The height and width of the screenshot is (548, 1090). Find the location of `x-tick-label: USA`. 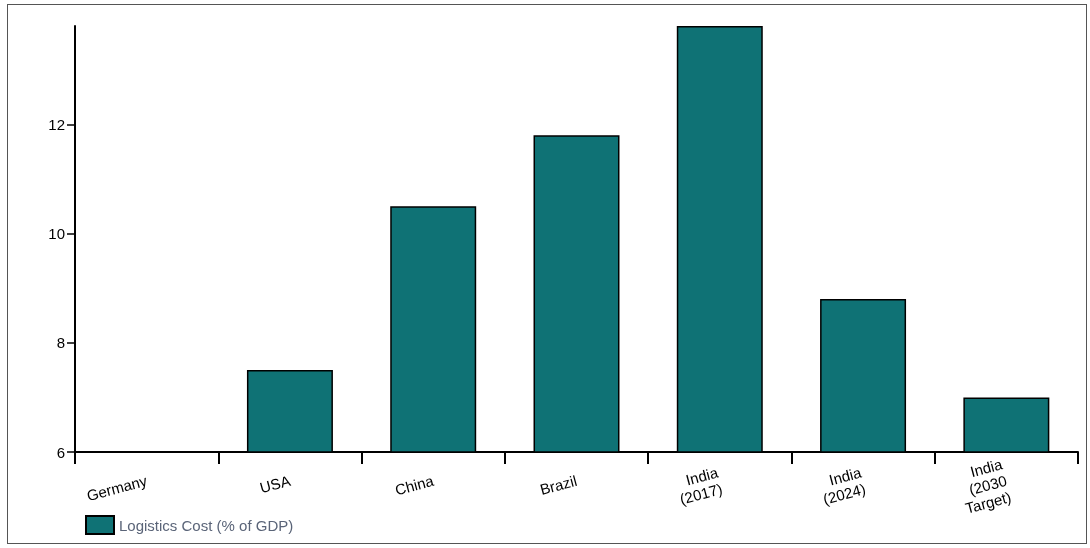

x-tick-label: USA is located at coordinates (275, 484).